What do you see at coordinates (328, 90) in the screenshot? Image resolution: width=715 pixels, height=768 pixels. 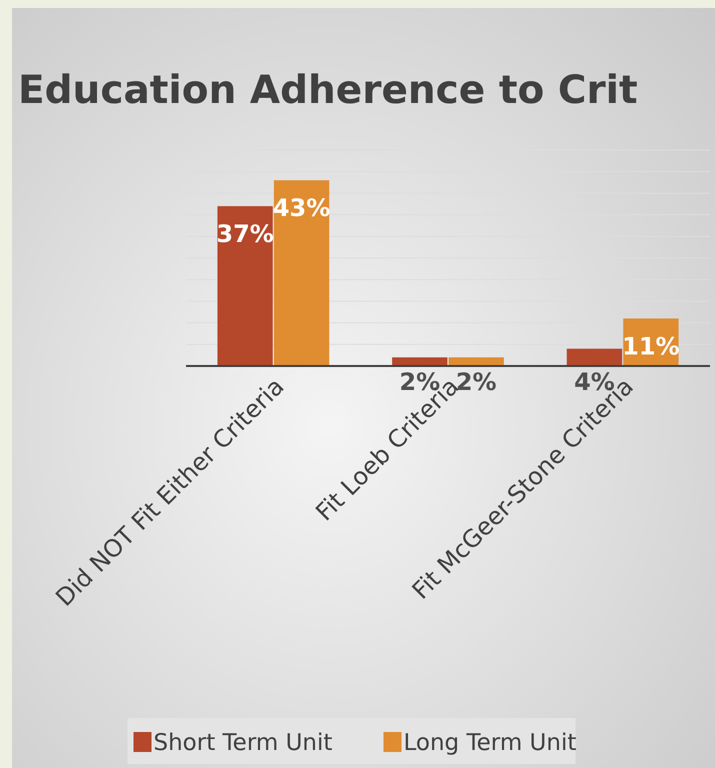 I see `chart-title: Education Adherence to Crit` at bounding box center [328, 90].